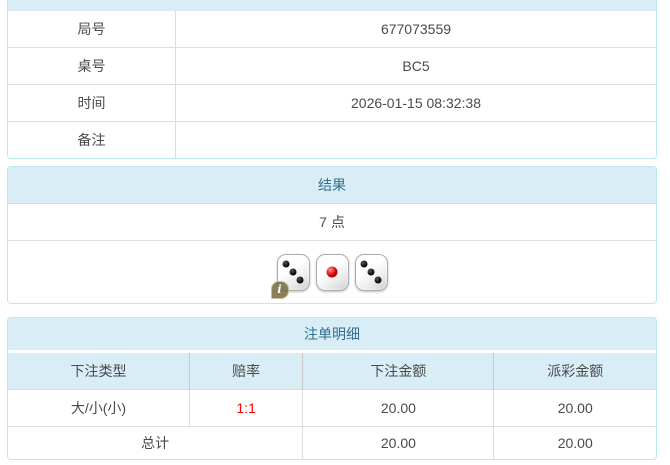 The image size is (670, 465). I want to click on table-number-value: BC5, so click(415, 66).